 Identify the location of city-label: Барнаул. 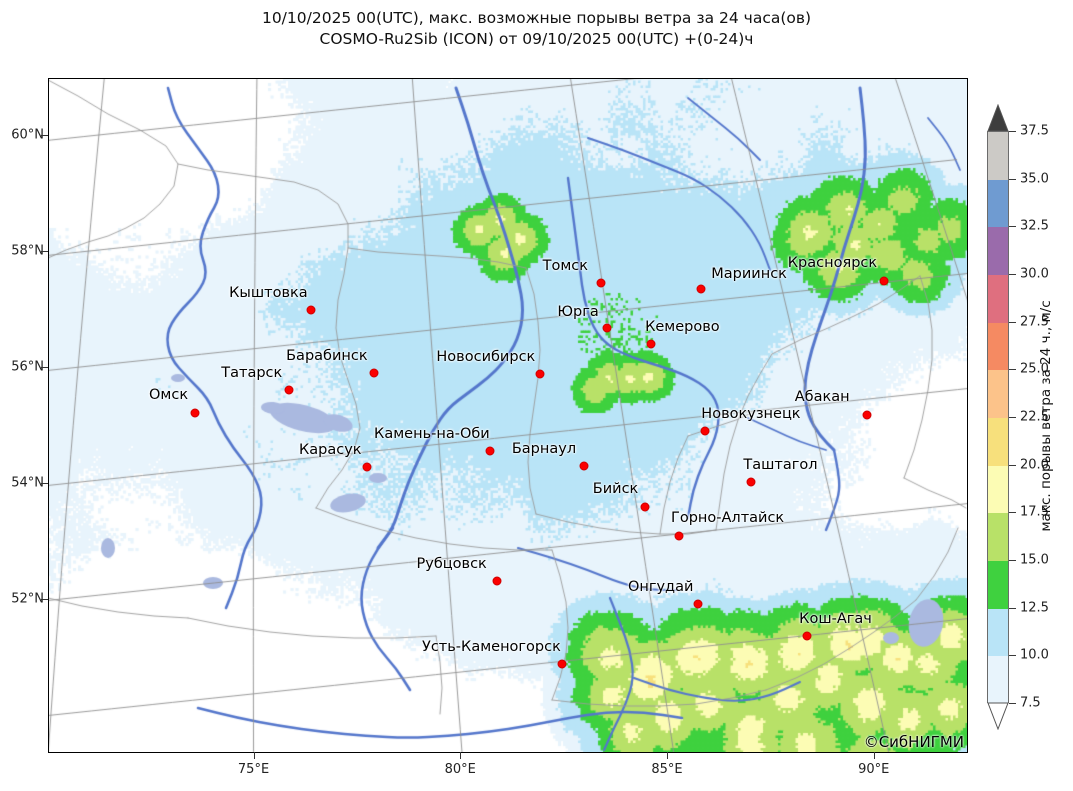
(544, 449).